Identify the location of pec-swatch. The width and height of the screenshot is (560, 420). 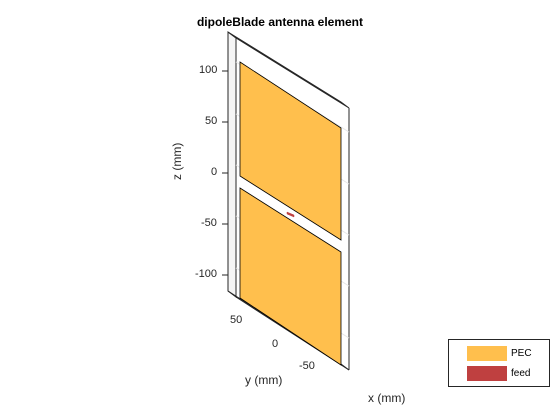
(487, 353).